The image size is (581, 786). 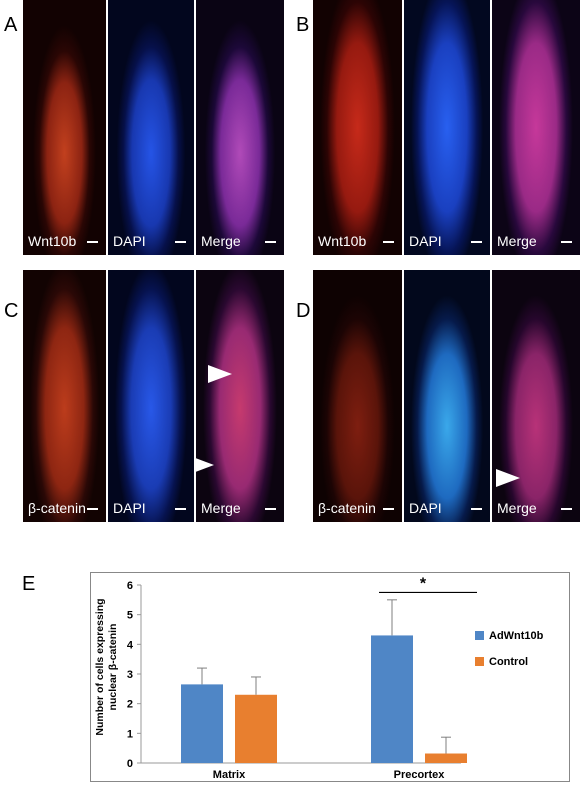 What do you see at coordinates (64, 127) in the screenshot?
I see `micrograph-a-wnt10b: Wnt10b` at bounding box center [64, 127].